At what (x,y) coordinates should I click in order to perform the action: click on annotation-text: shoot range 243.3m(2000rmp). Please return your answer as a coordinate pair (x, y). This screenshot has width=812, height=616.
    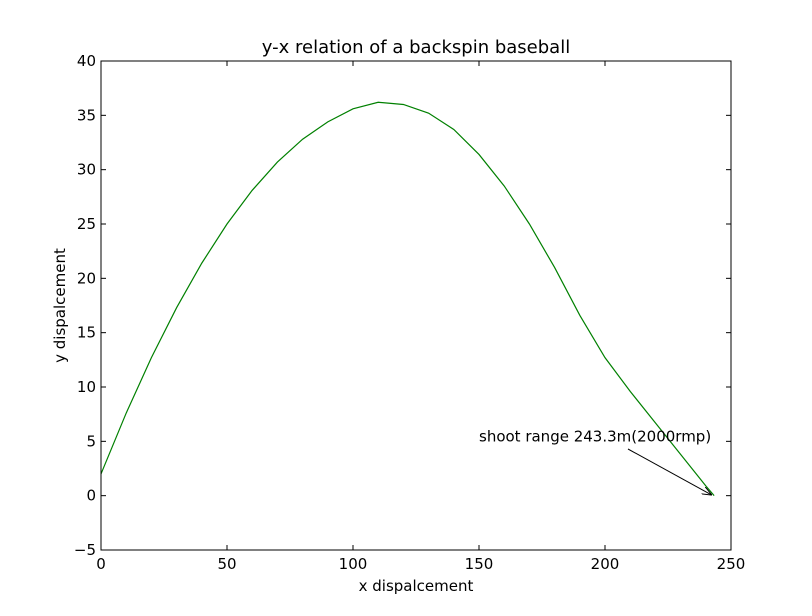
    Looking at the image, I should click on (595, 436).